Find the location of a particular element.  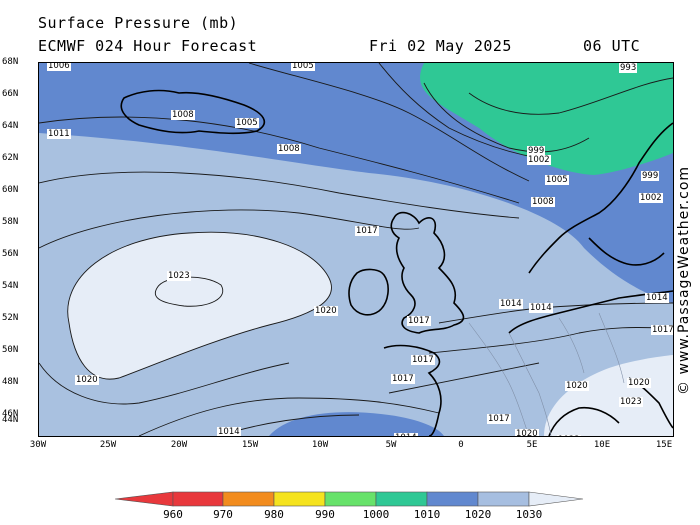

lat-label: 44N is located at coordinates (10, 420).